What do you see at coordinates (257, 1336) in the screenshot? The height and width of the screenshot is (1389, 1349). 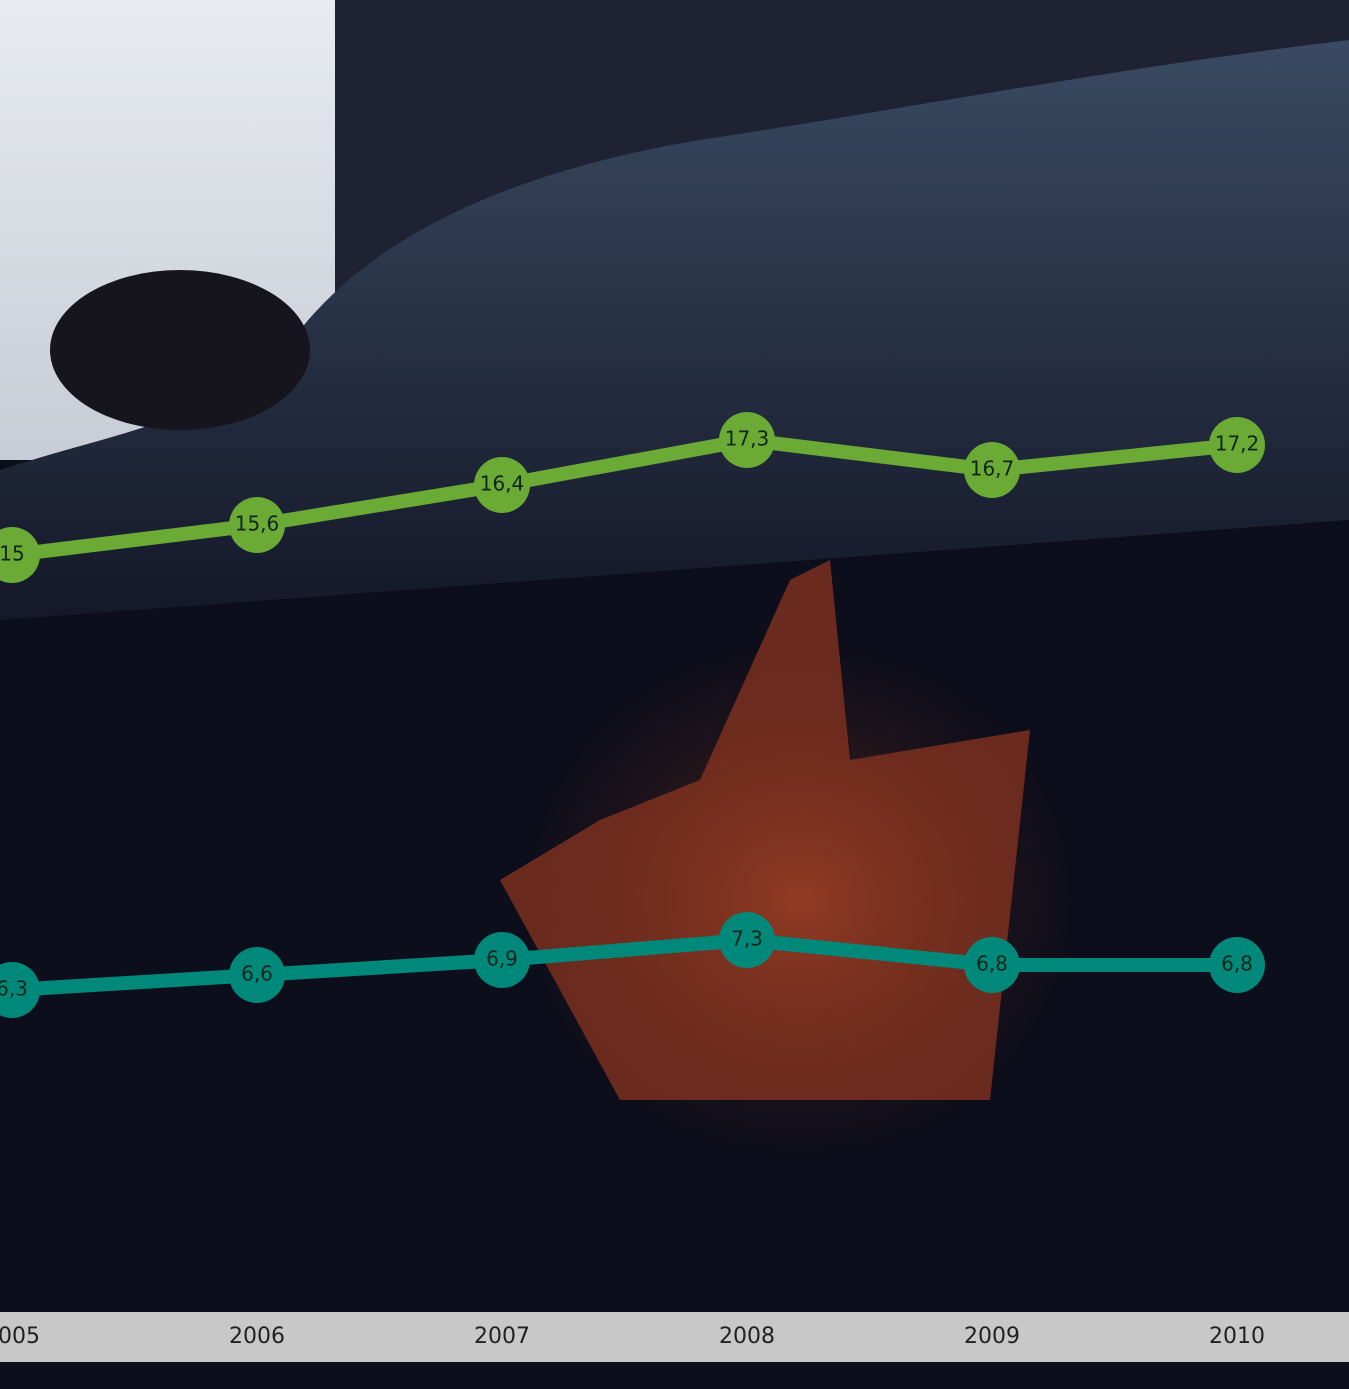 I see `x-tick-label: 2006` at bounding box center [257, 1336].